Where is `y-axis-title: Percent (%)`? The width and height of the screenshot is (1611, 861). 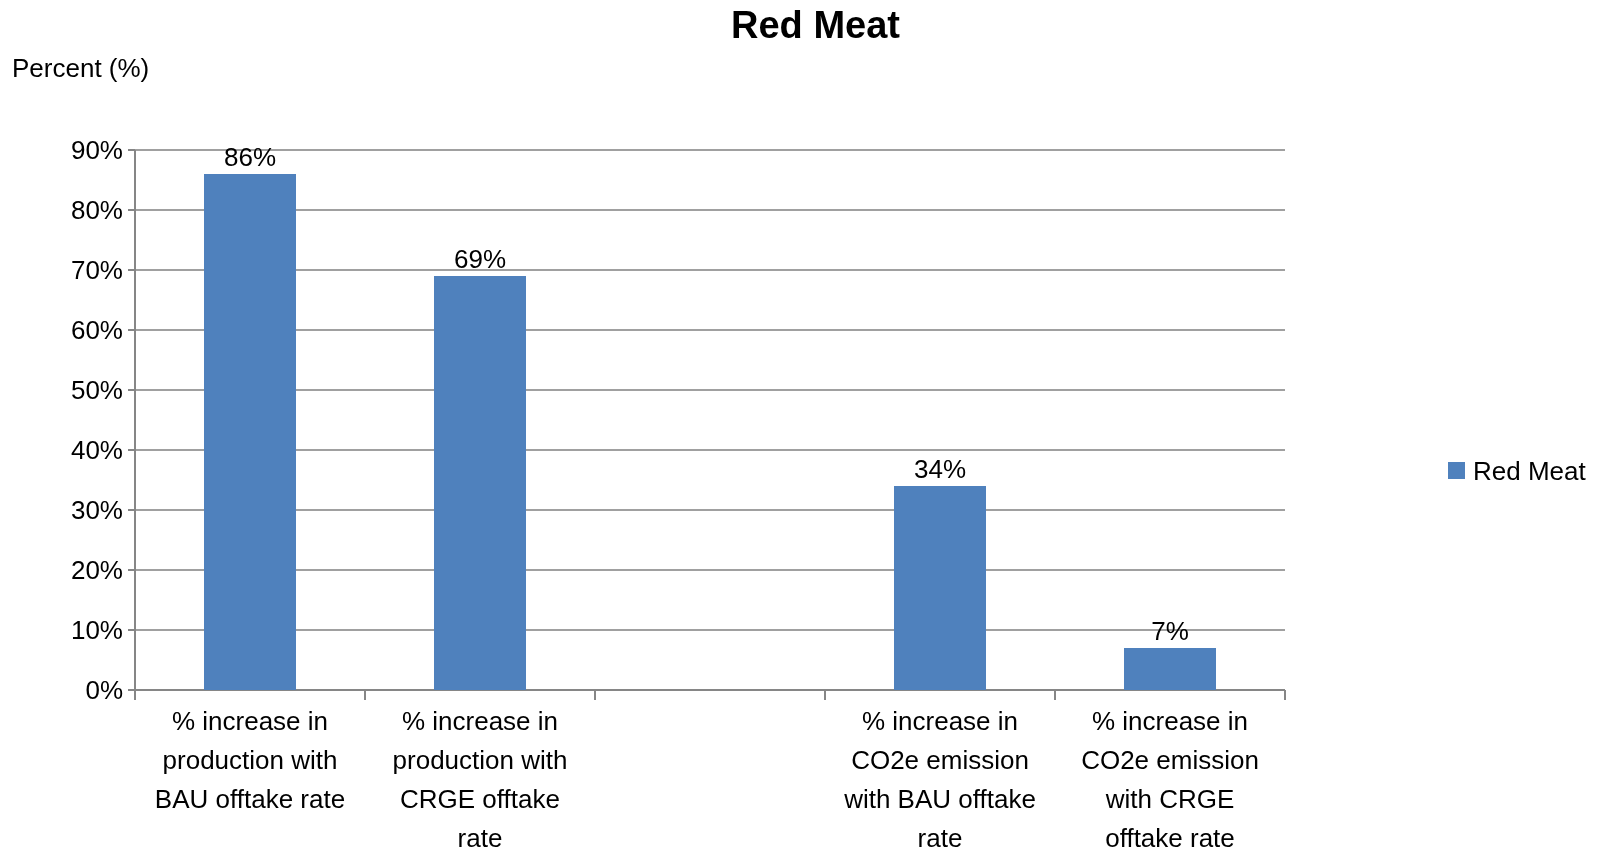
y-axis-title: Percent (%) is located at coordinates (81, 68).